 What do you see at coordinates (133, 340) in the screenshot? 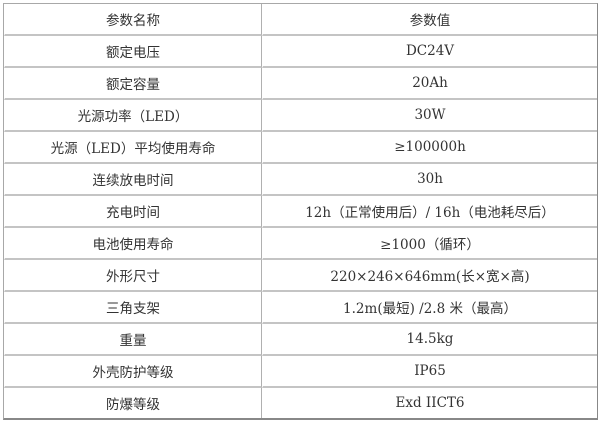
I see `parameter-name-cell: 重量` at bounding box center [133, 340].